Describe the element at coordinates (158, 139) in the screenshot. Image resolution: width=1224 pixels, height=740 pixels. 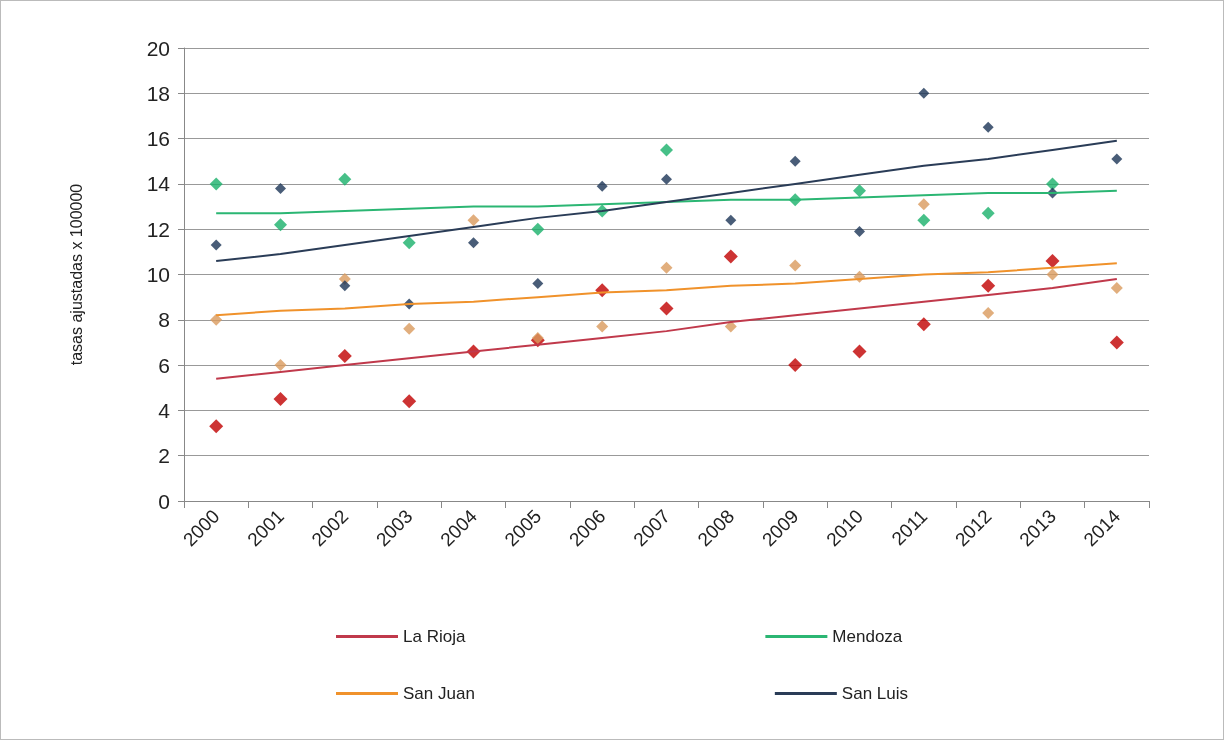
I see `y-tick-label: 16` at that location.